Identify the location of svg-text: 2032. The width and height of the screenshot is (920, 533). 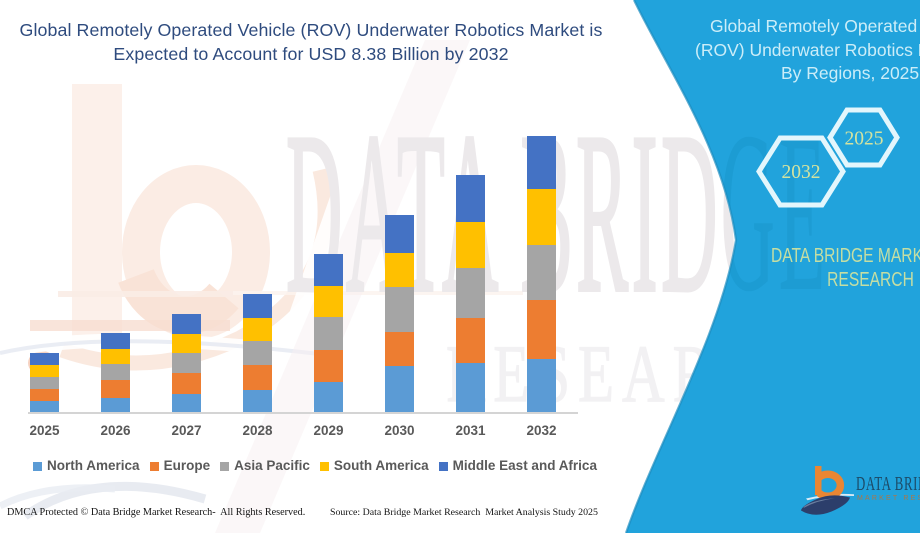
(801, 172).